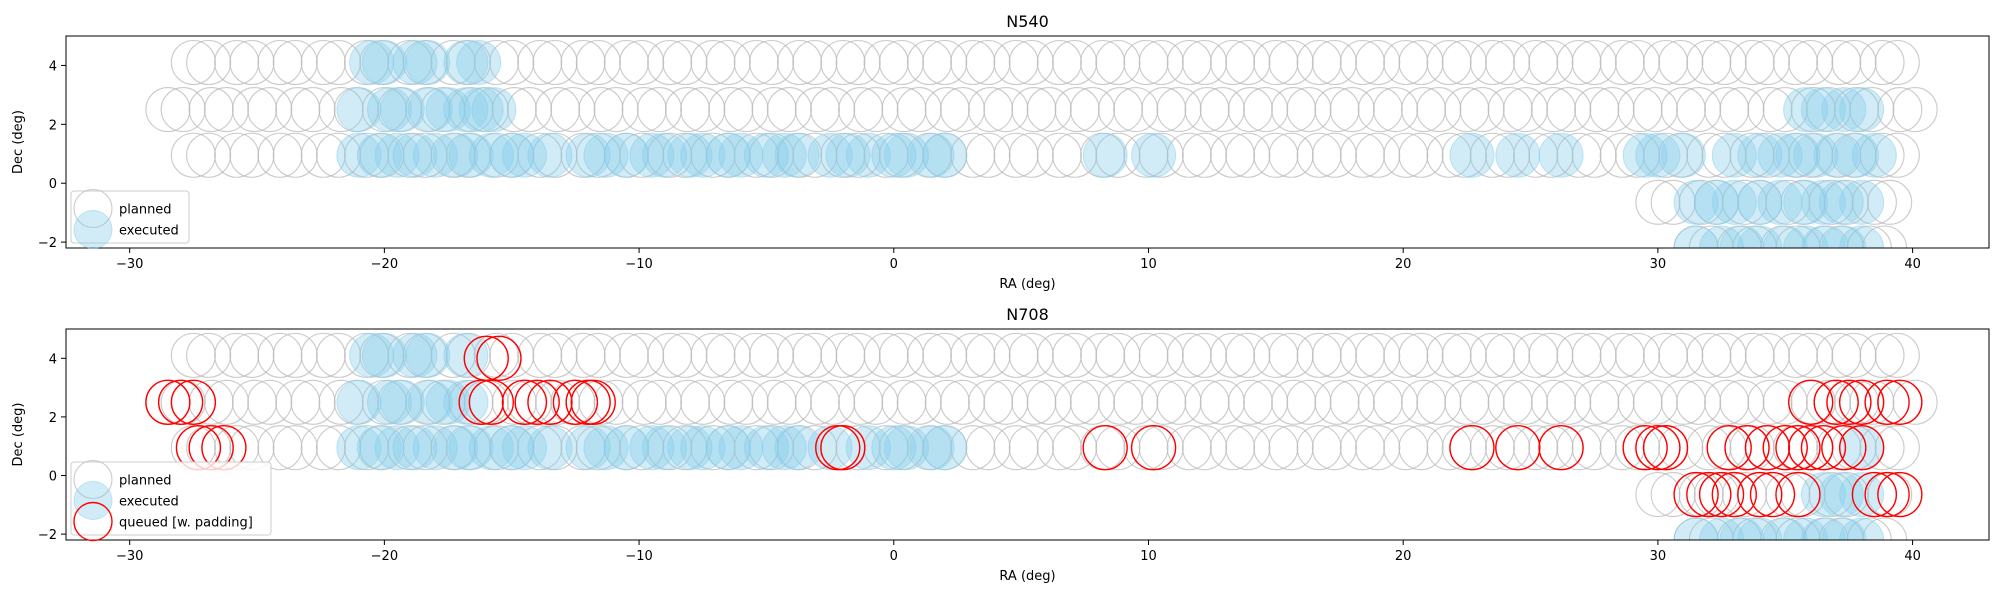 Image resolution: width=2000 pixels, height=600 pixels. What do you see at coordinates (145, 210) in the screenshot?
I see `legend-label: planned` at bounding box center [145, 210].